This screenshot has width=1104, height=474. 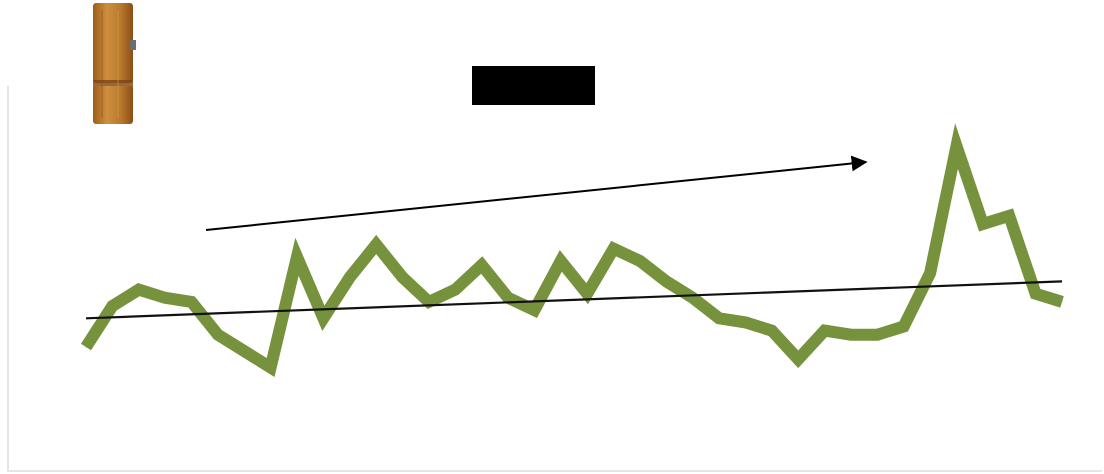 I want to click on trend-line, so click(x=574, y=300).